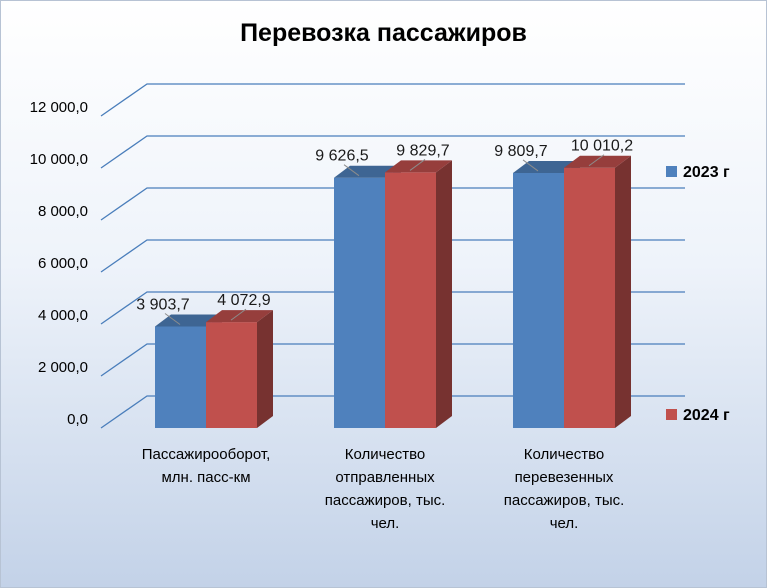 The image size is (767, 588). I want to click on y-tick-label: 2 000,0, so click(63, 367).